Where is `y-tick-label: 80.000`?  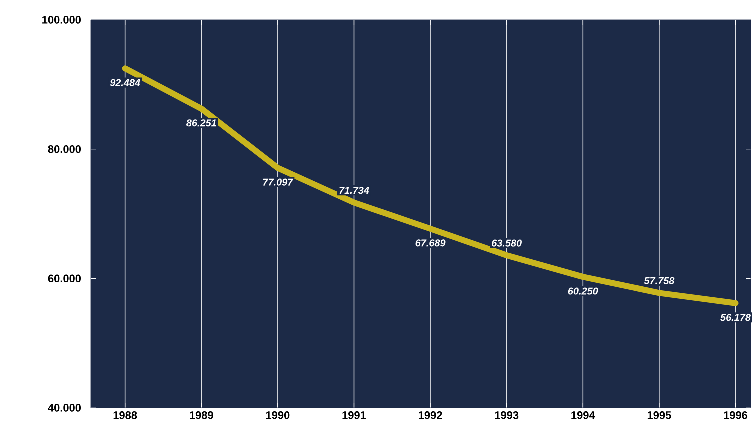
y-tick-label: 80.000 is located at coordinates (65, 149).